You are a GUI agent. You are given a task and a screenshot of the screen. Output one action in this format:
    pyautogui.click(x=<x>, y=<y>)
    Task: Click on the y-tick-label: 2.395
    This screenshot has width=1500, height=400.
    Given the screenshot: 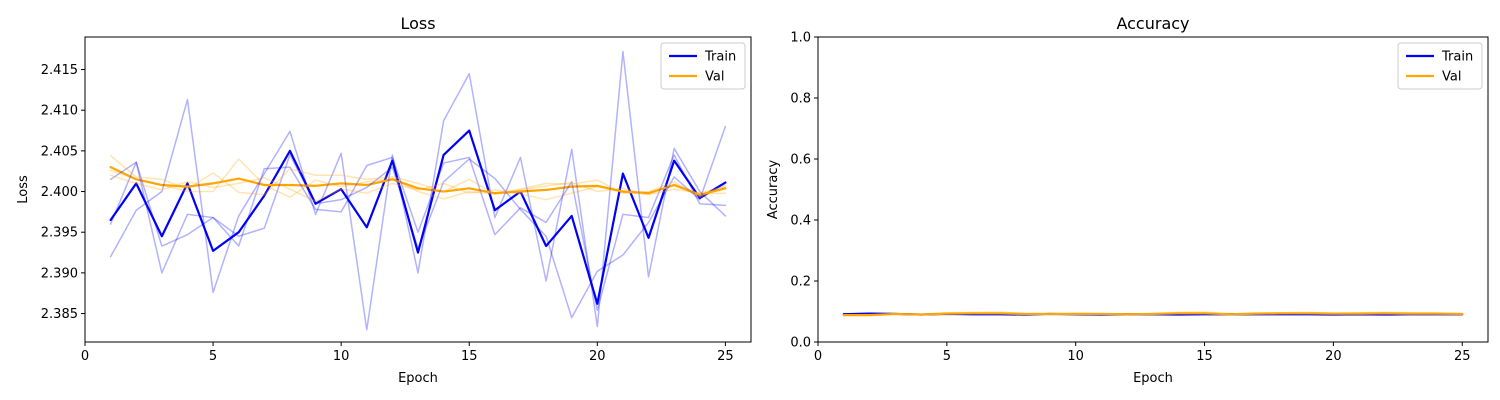 What is the action you would take?
    pyautogui.click(x=59, y=233)
    